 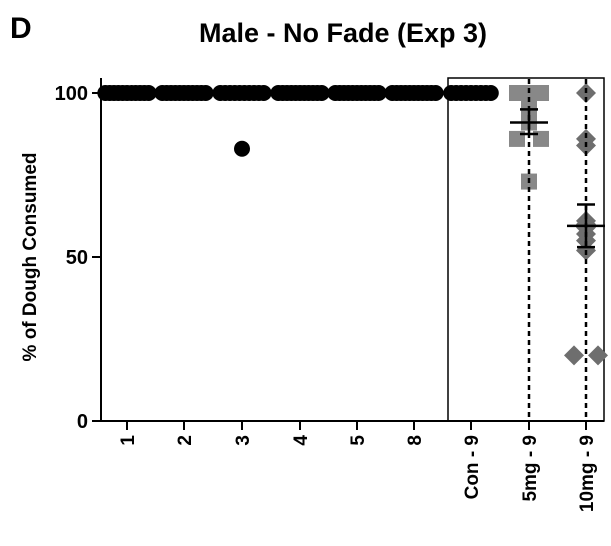 What do you see at coordinates (358, 466) in the screenshot?
I see `x-ticks: 1 2 3 4 5 8 Con - 9 5mg - 9 10mg - 9` at bounding box center [358, 466].